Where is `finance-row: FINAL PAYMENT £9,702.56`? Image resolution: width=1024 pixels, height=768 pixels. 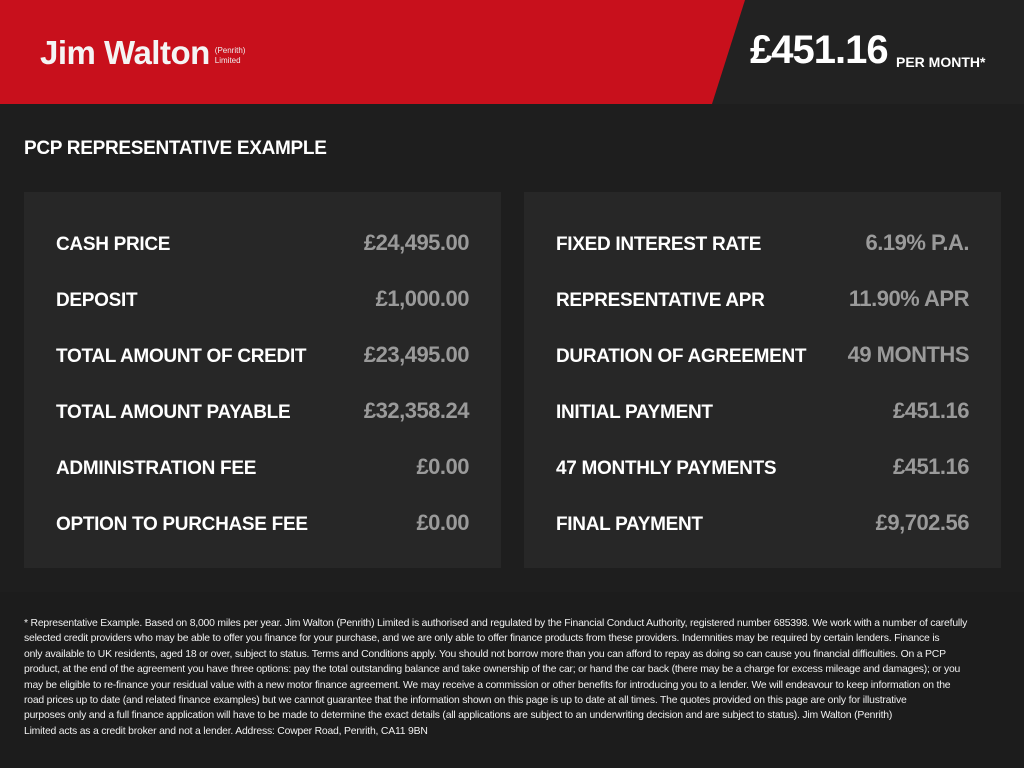
finance-row: FINAL PAYMENT £9,702.56 is located at coordinates (763, 528).